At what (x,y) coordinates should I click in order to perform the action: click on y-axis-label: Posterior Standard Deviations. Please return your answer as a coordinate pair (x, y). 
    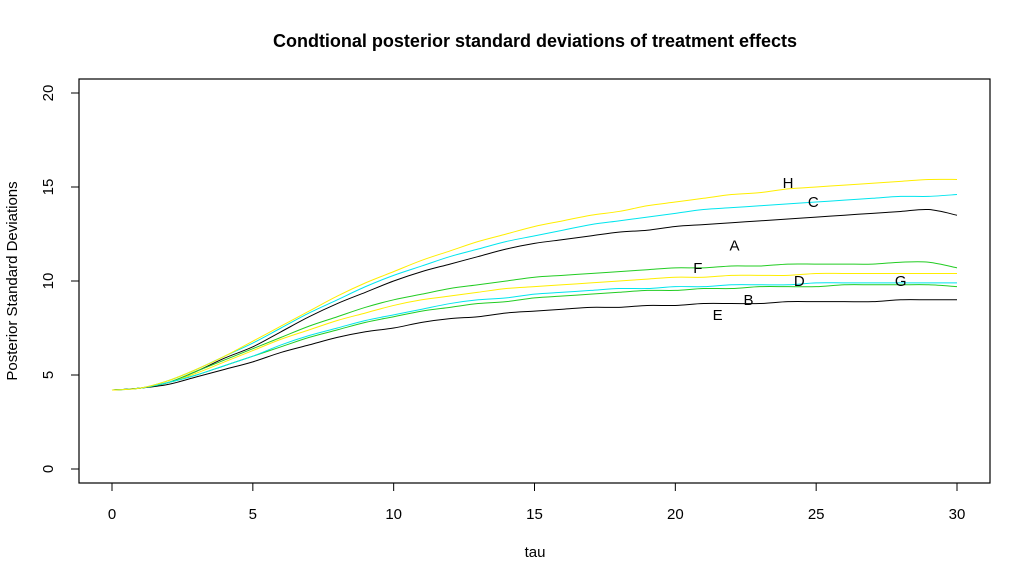
    Looking at the image, I should click on (12, 280).